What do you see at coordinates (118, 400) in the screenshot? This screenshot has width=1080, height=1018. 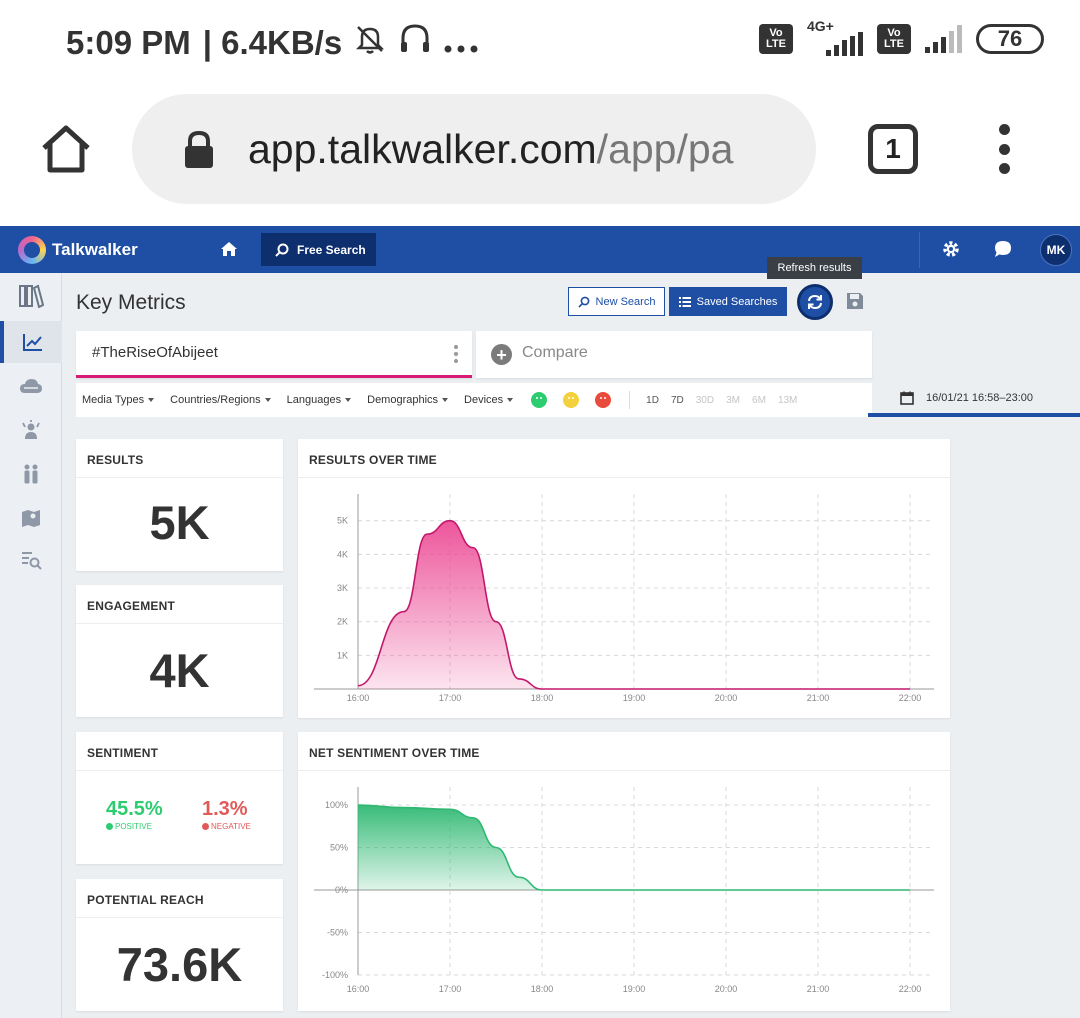 I see `filter-media-types: Media Types` at bounding box center [118, 400].